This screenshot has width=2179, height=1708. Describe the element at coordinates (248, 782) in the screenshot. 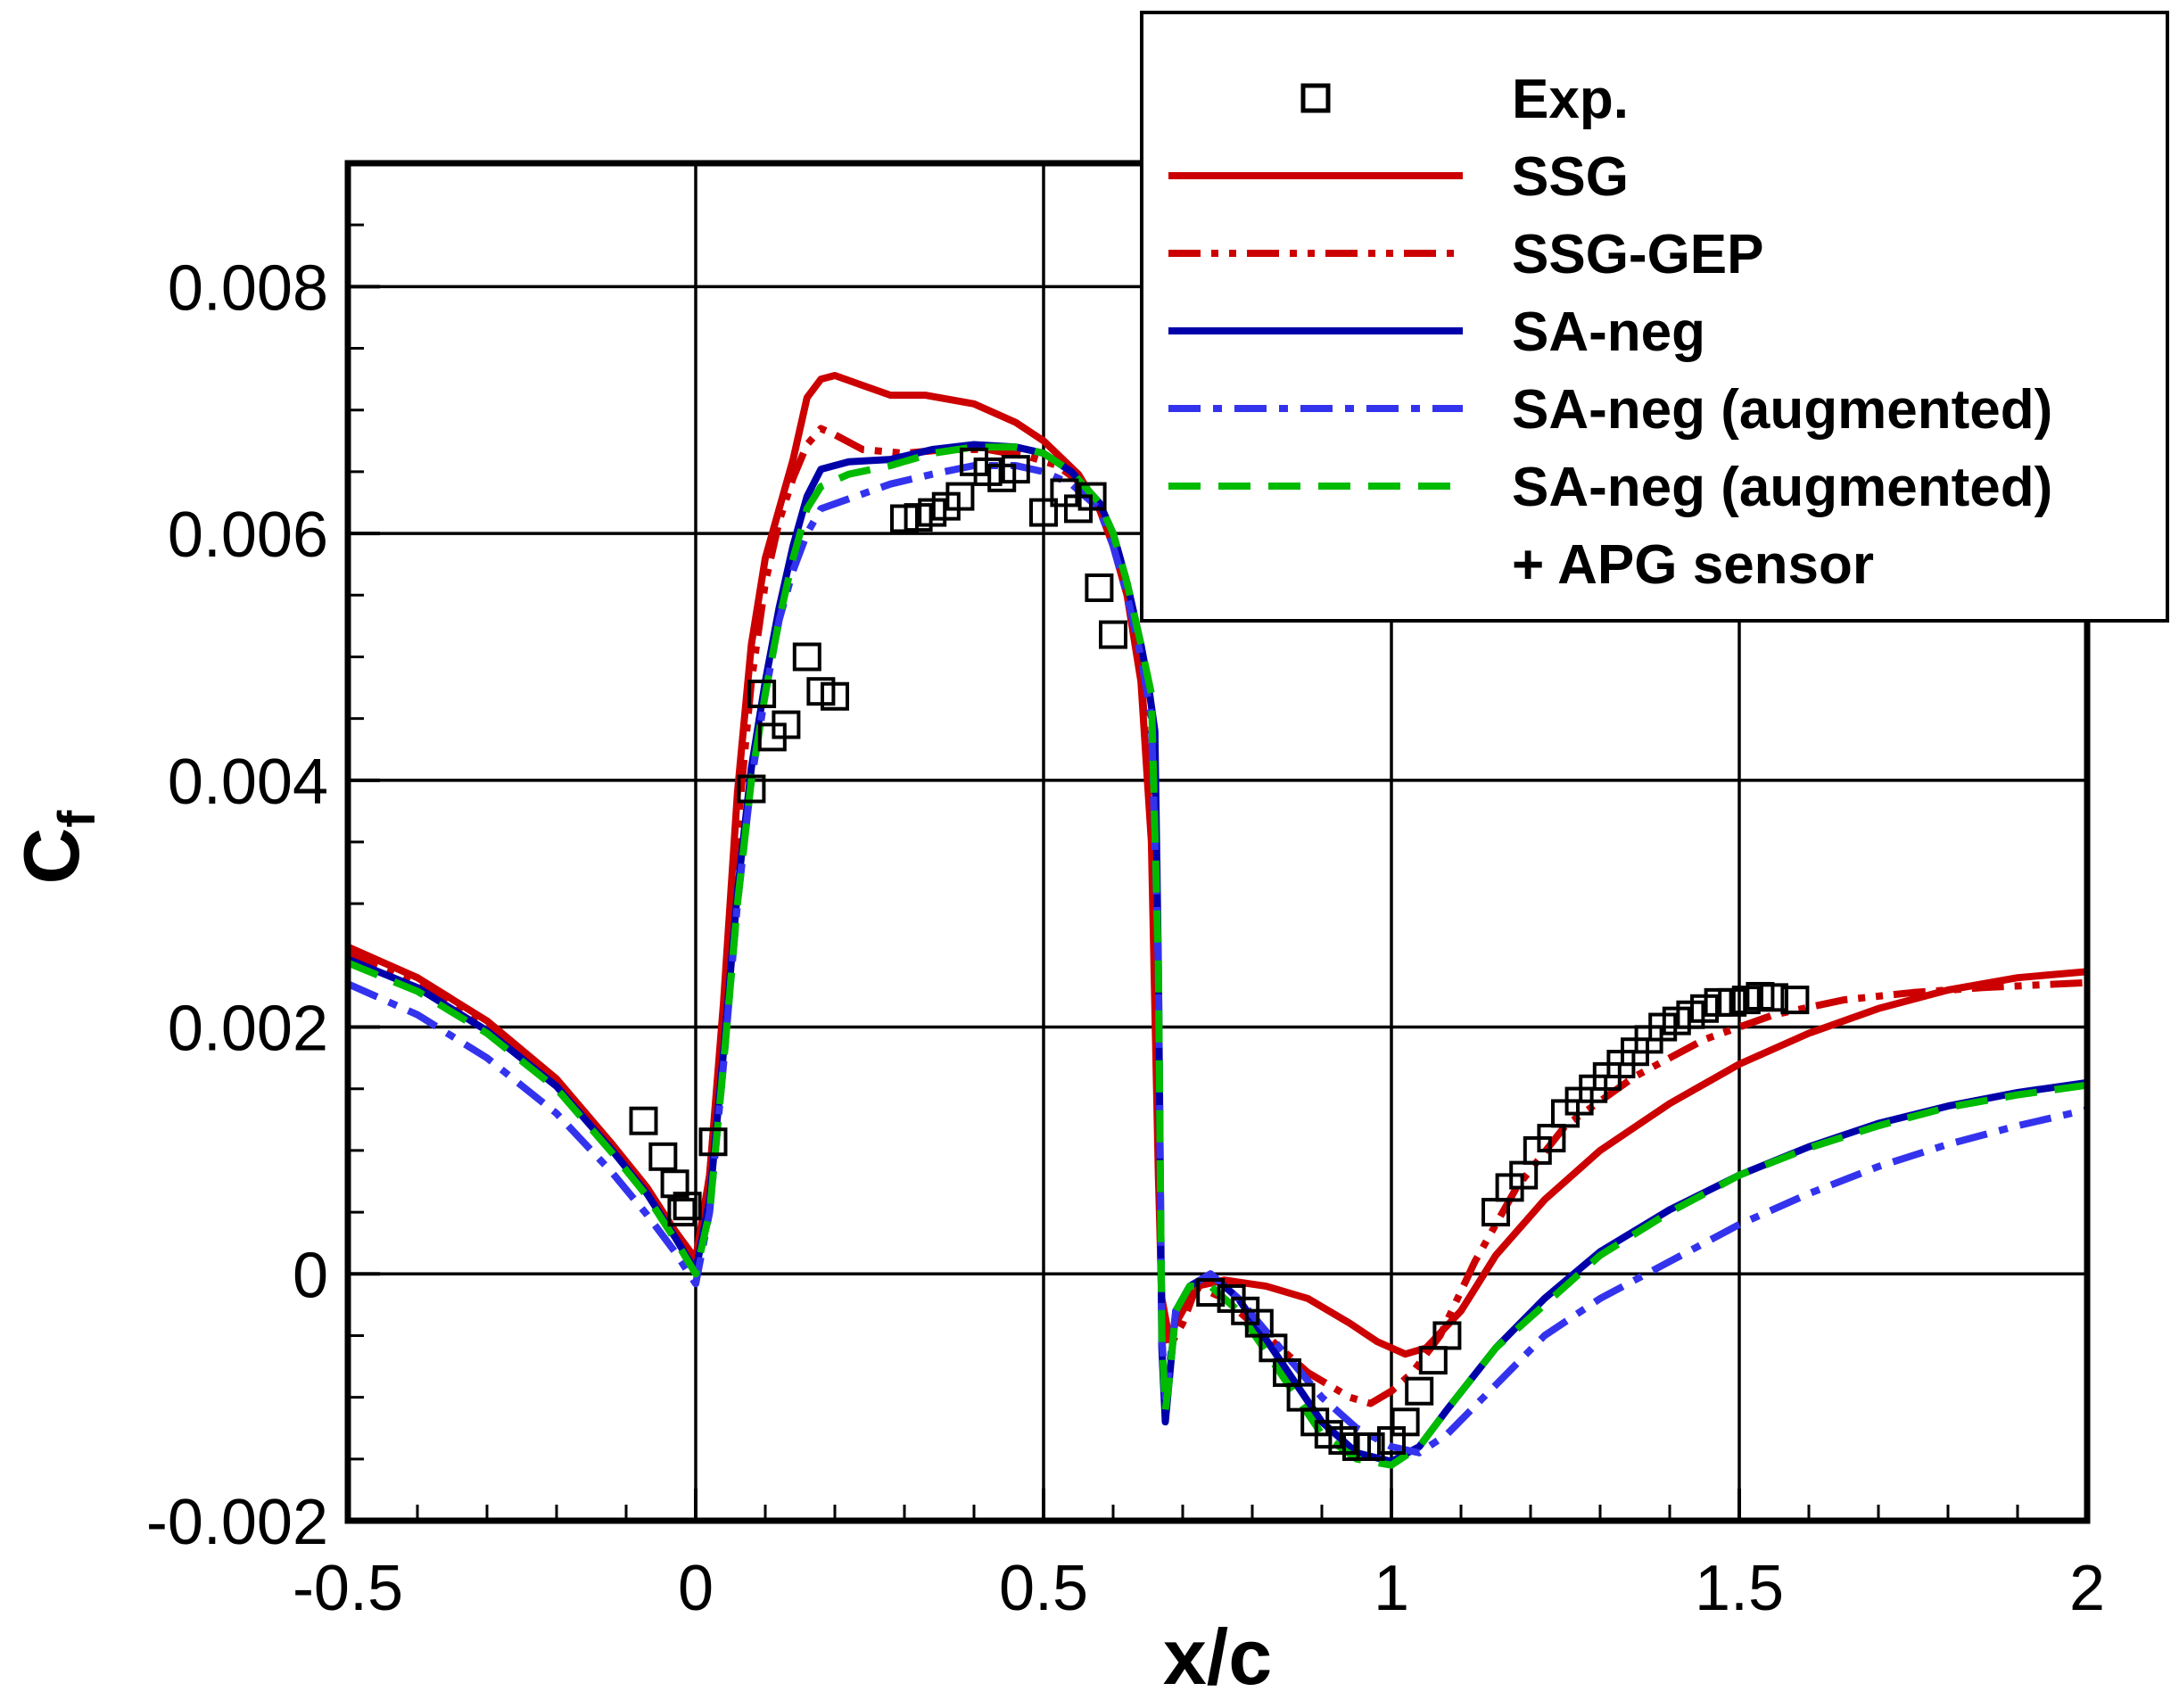

I see `y-tick-label: 0.004` at that location.